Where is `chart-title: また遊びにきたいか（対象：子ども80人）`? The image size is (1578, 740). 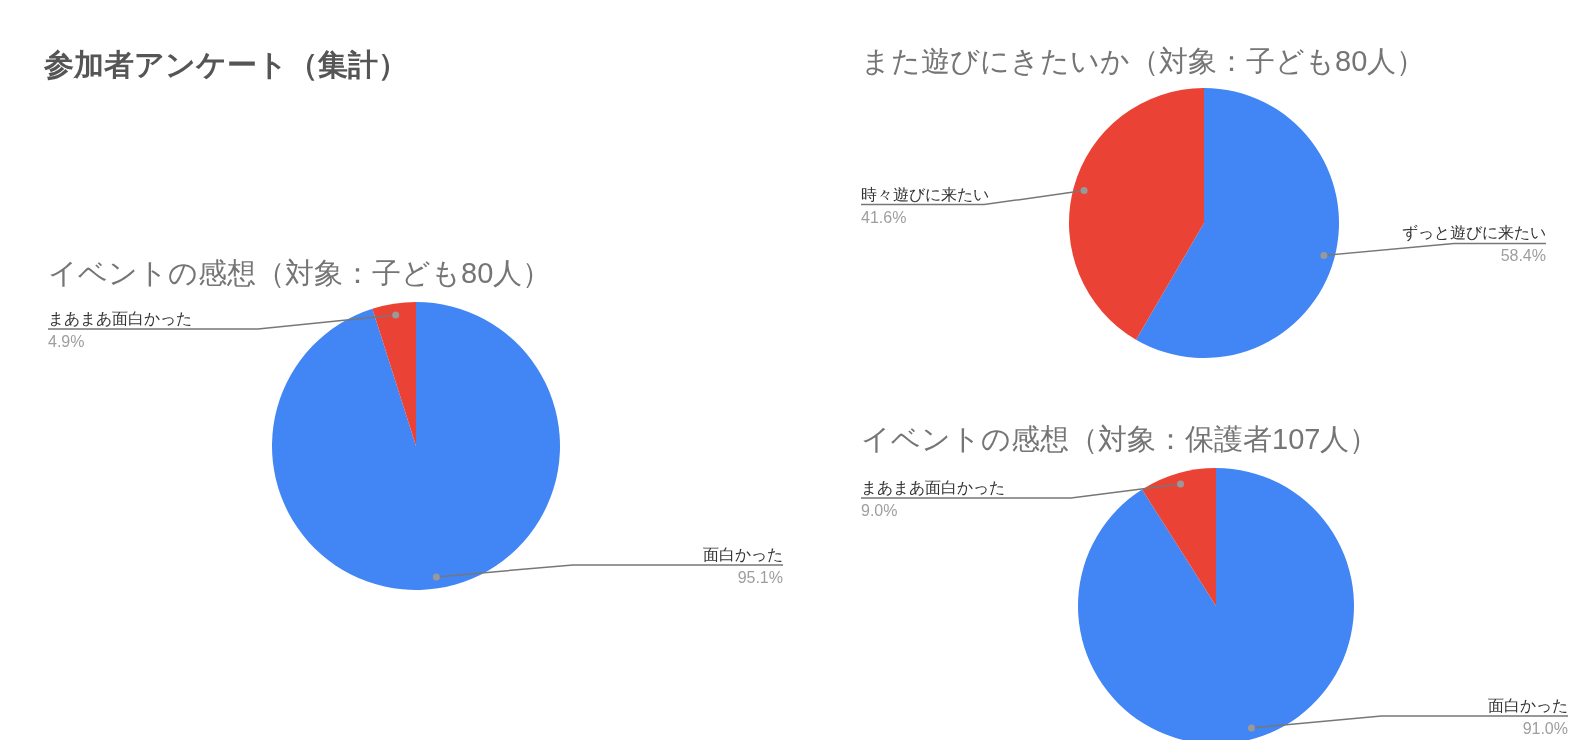
chart-title: また遊びにきたいか（対象：子ども80人） is located at coordinates (1143, 61).